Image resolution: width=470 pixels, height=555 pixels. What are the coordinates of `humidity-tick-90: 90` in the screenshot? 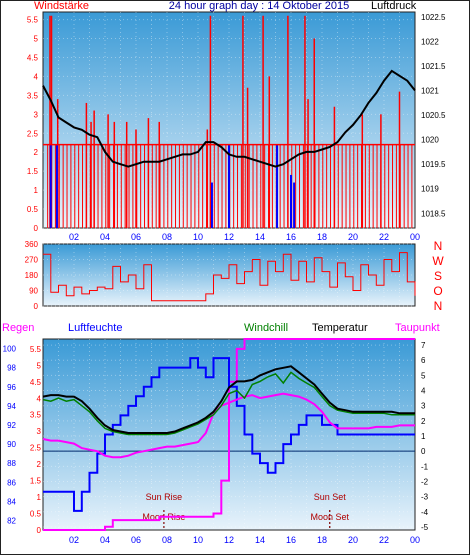 It's located at (11, 444).